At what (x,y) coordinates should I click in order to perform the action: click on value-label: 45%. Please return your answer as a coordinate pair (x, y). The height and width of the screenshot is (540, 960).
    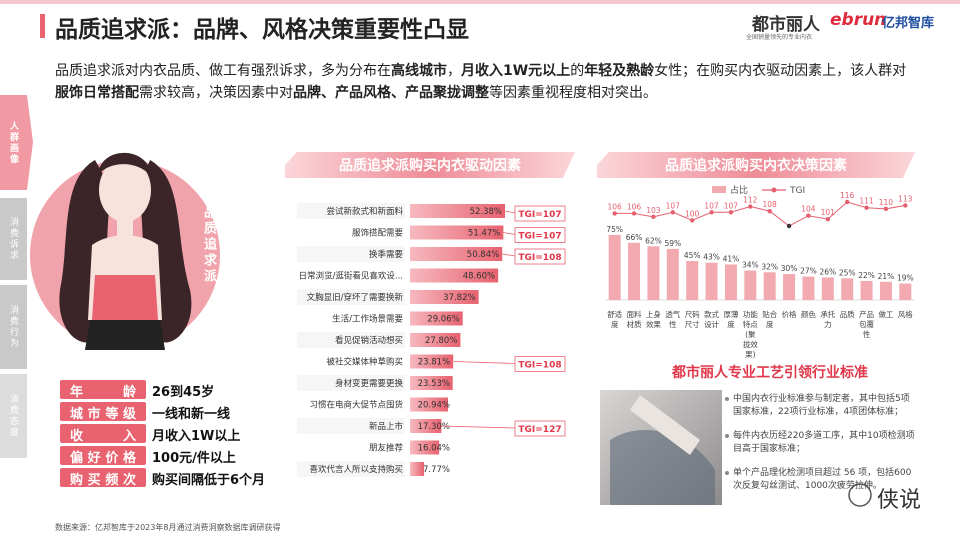
    Looking at the image, I should click on (692, 255).